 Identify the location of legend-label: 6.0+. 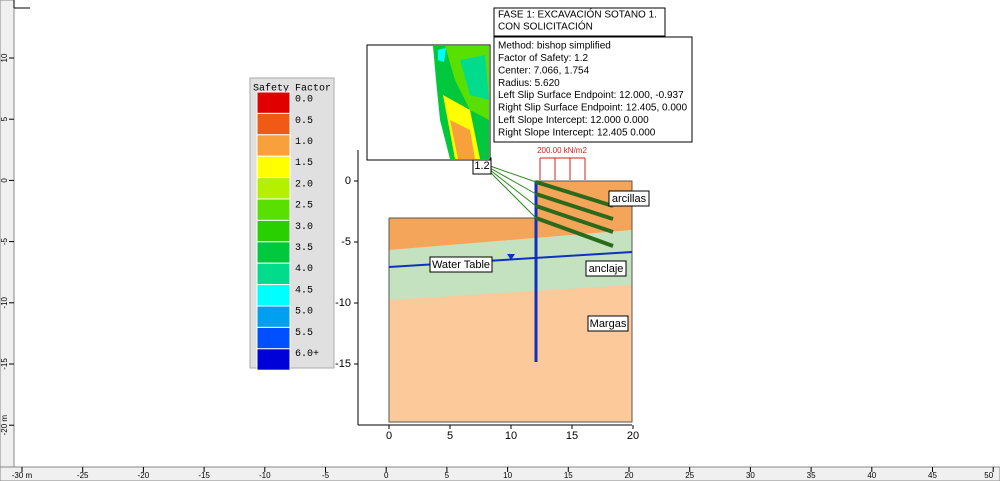
(307, 354).